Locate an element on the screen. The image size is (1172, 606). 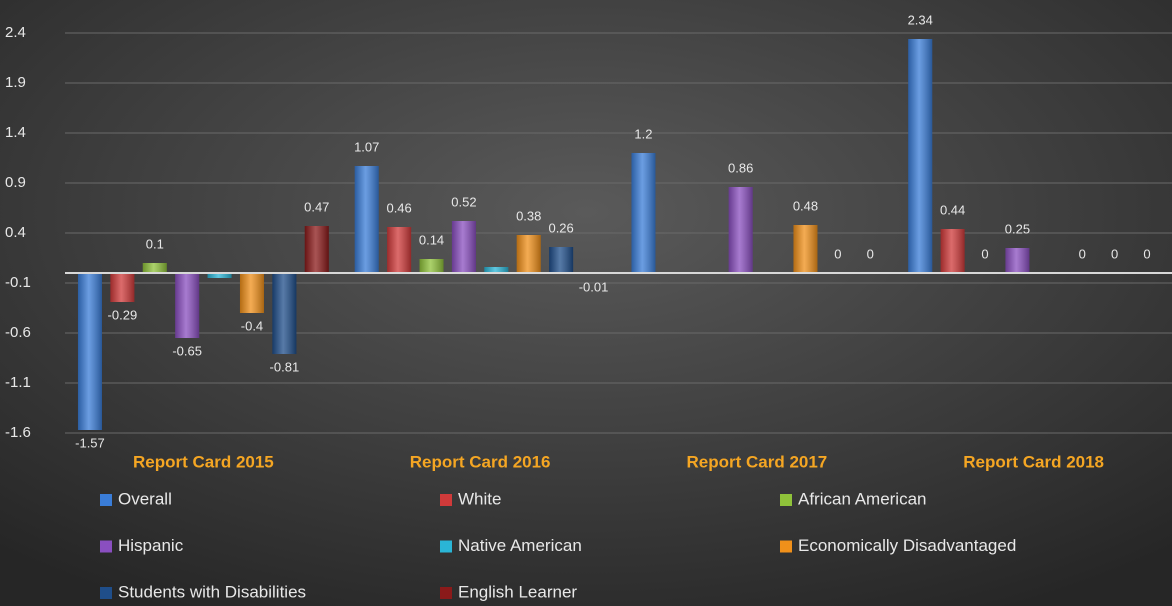
y-tick-label: -1.1 is located at coordinates (18, 382).